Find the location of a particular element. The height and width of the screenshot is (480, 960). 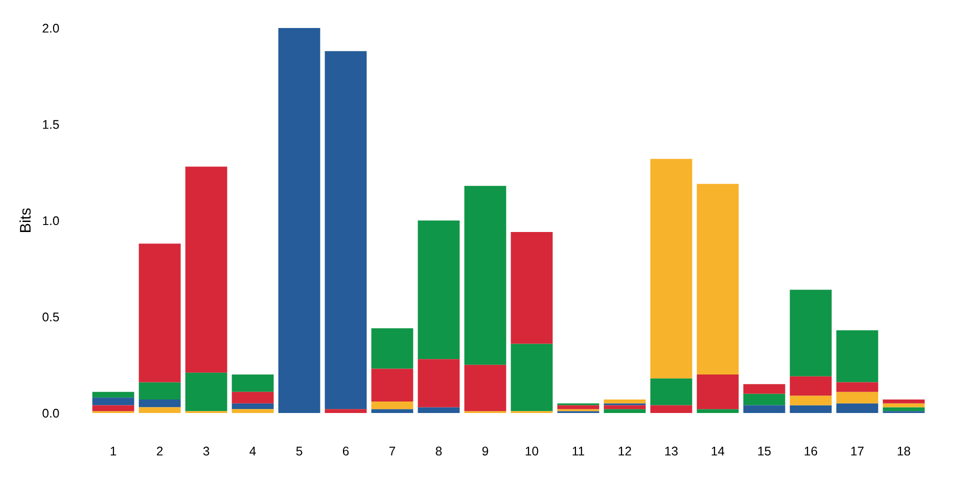

x-tick-label: 4 is located at coordinates (253, 451).